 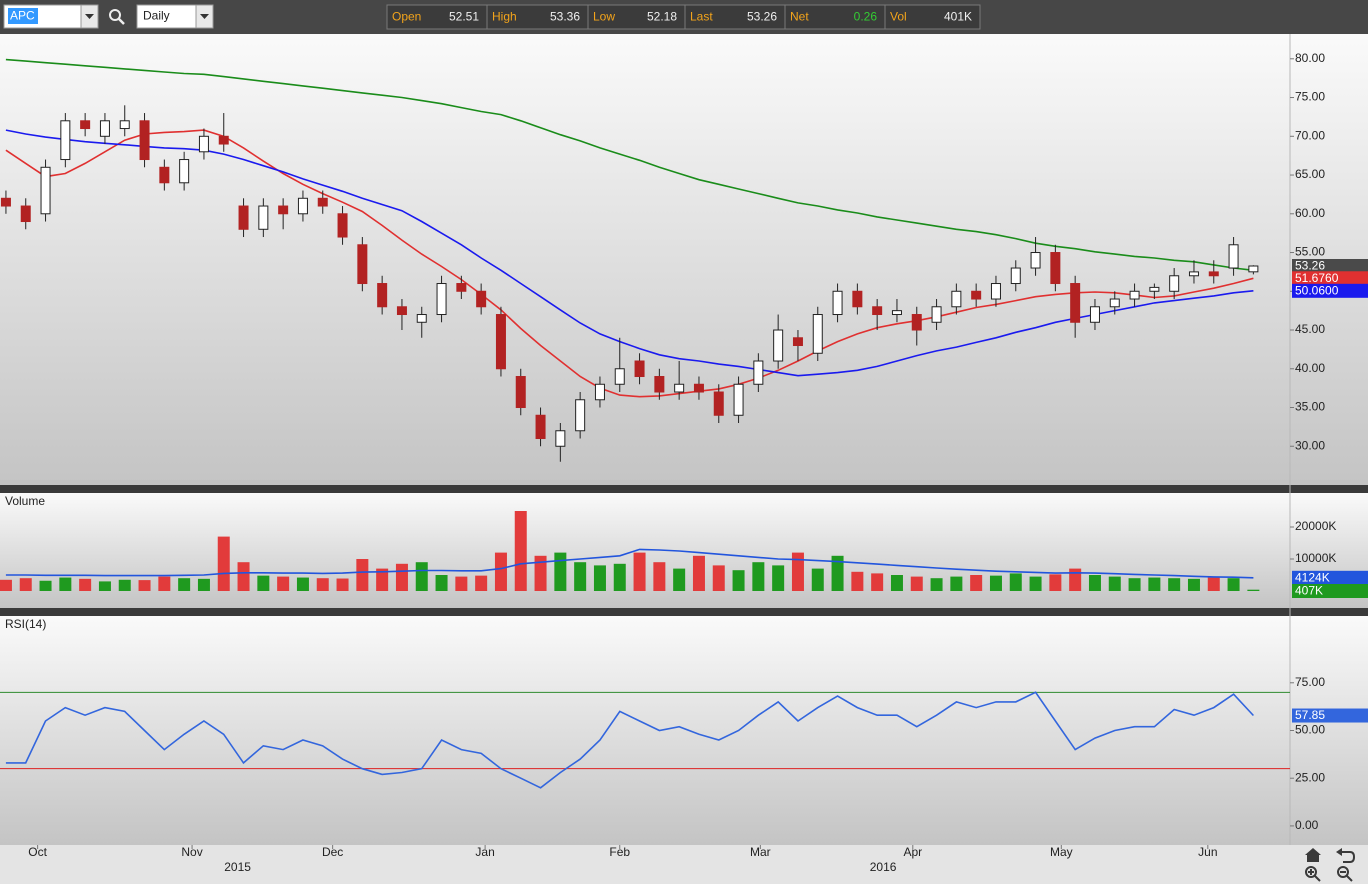 What do you see at coordinates (684, 864) in the screenshot?
I see `x-axis-band` at bounding box center [684, 864].